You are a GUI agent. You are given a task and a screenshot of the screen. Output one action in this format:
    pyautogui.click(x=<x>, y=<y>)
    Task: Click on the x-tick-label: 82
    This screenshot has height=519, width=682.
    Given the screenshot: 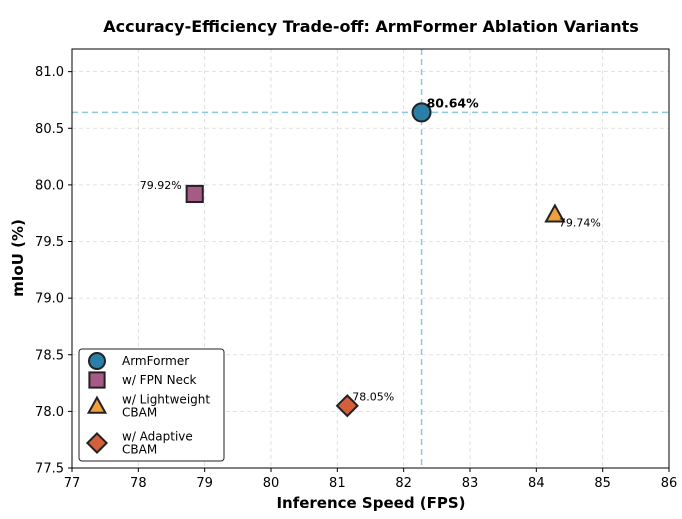 What is the action you would take?
    pyautogui.click(x=403, y=483)
    